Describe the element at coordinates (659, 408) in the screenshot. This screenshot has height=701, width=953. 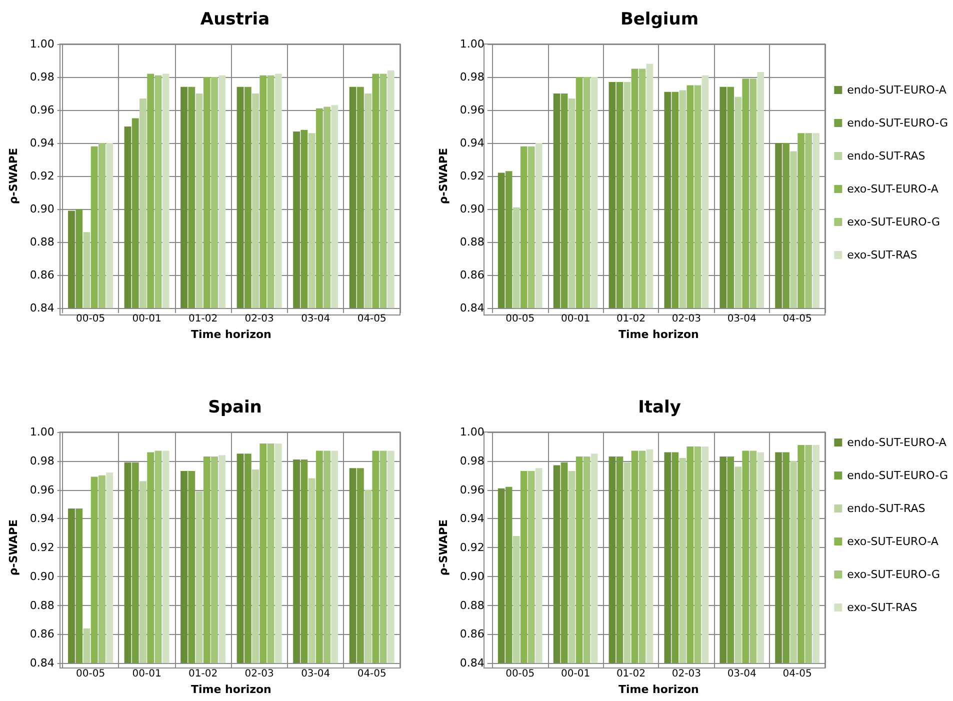
I see `chart-title: Italy` at that location.